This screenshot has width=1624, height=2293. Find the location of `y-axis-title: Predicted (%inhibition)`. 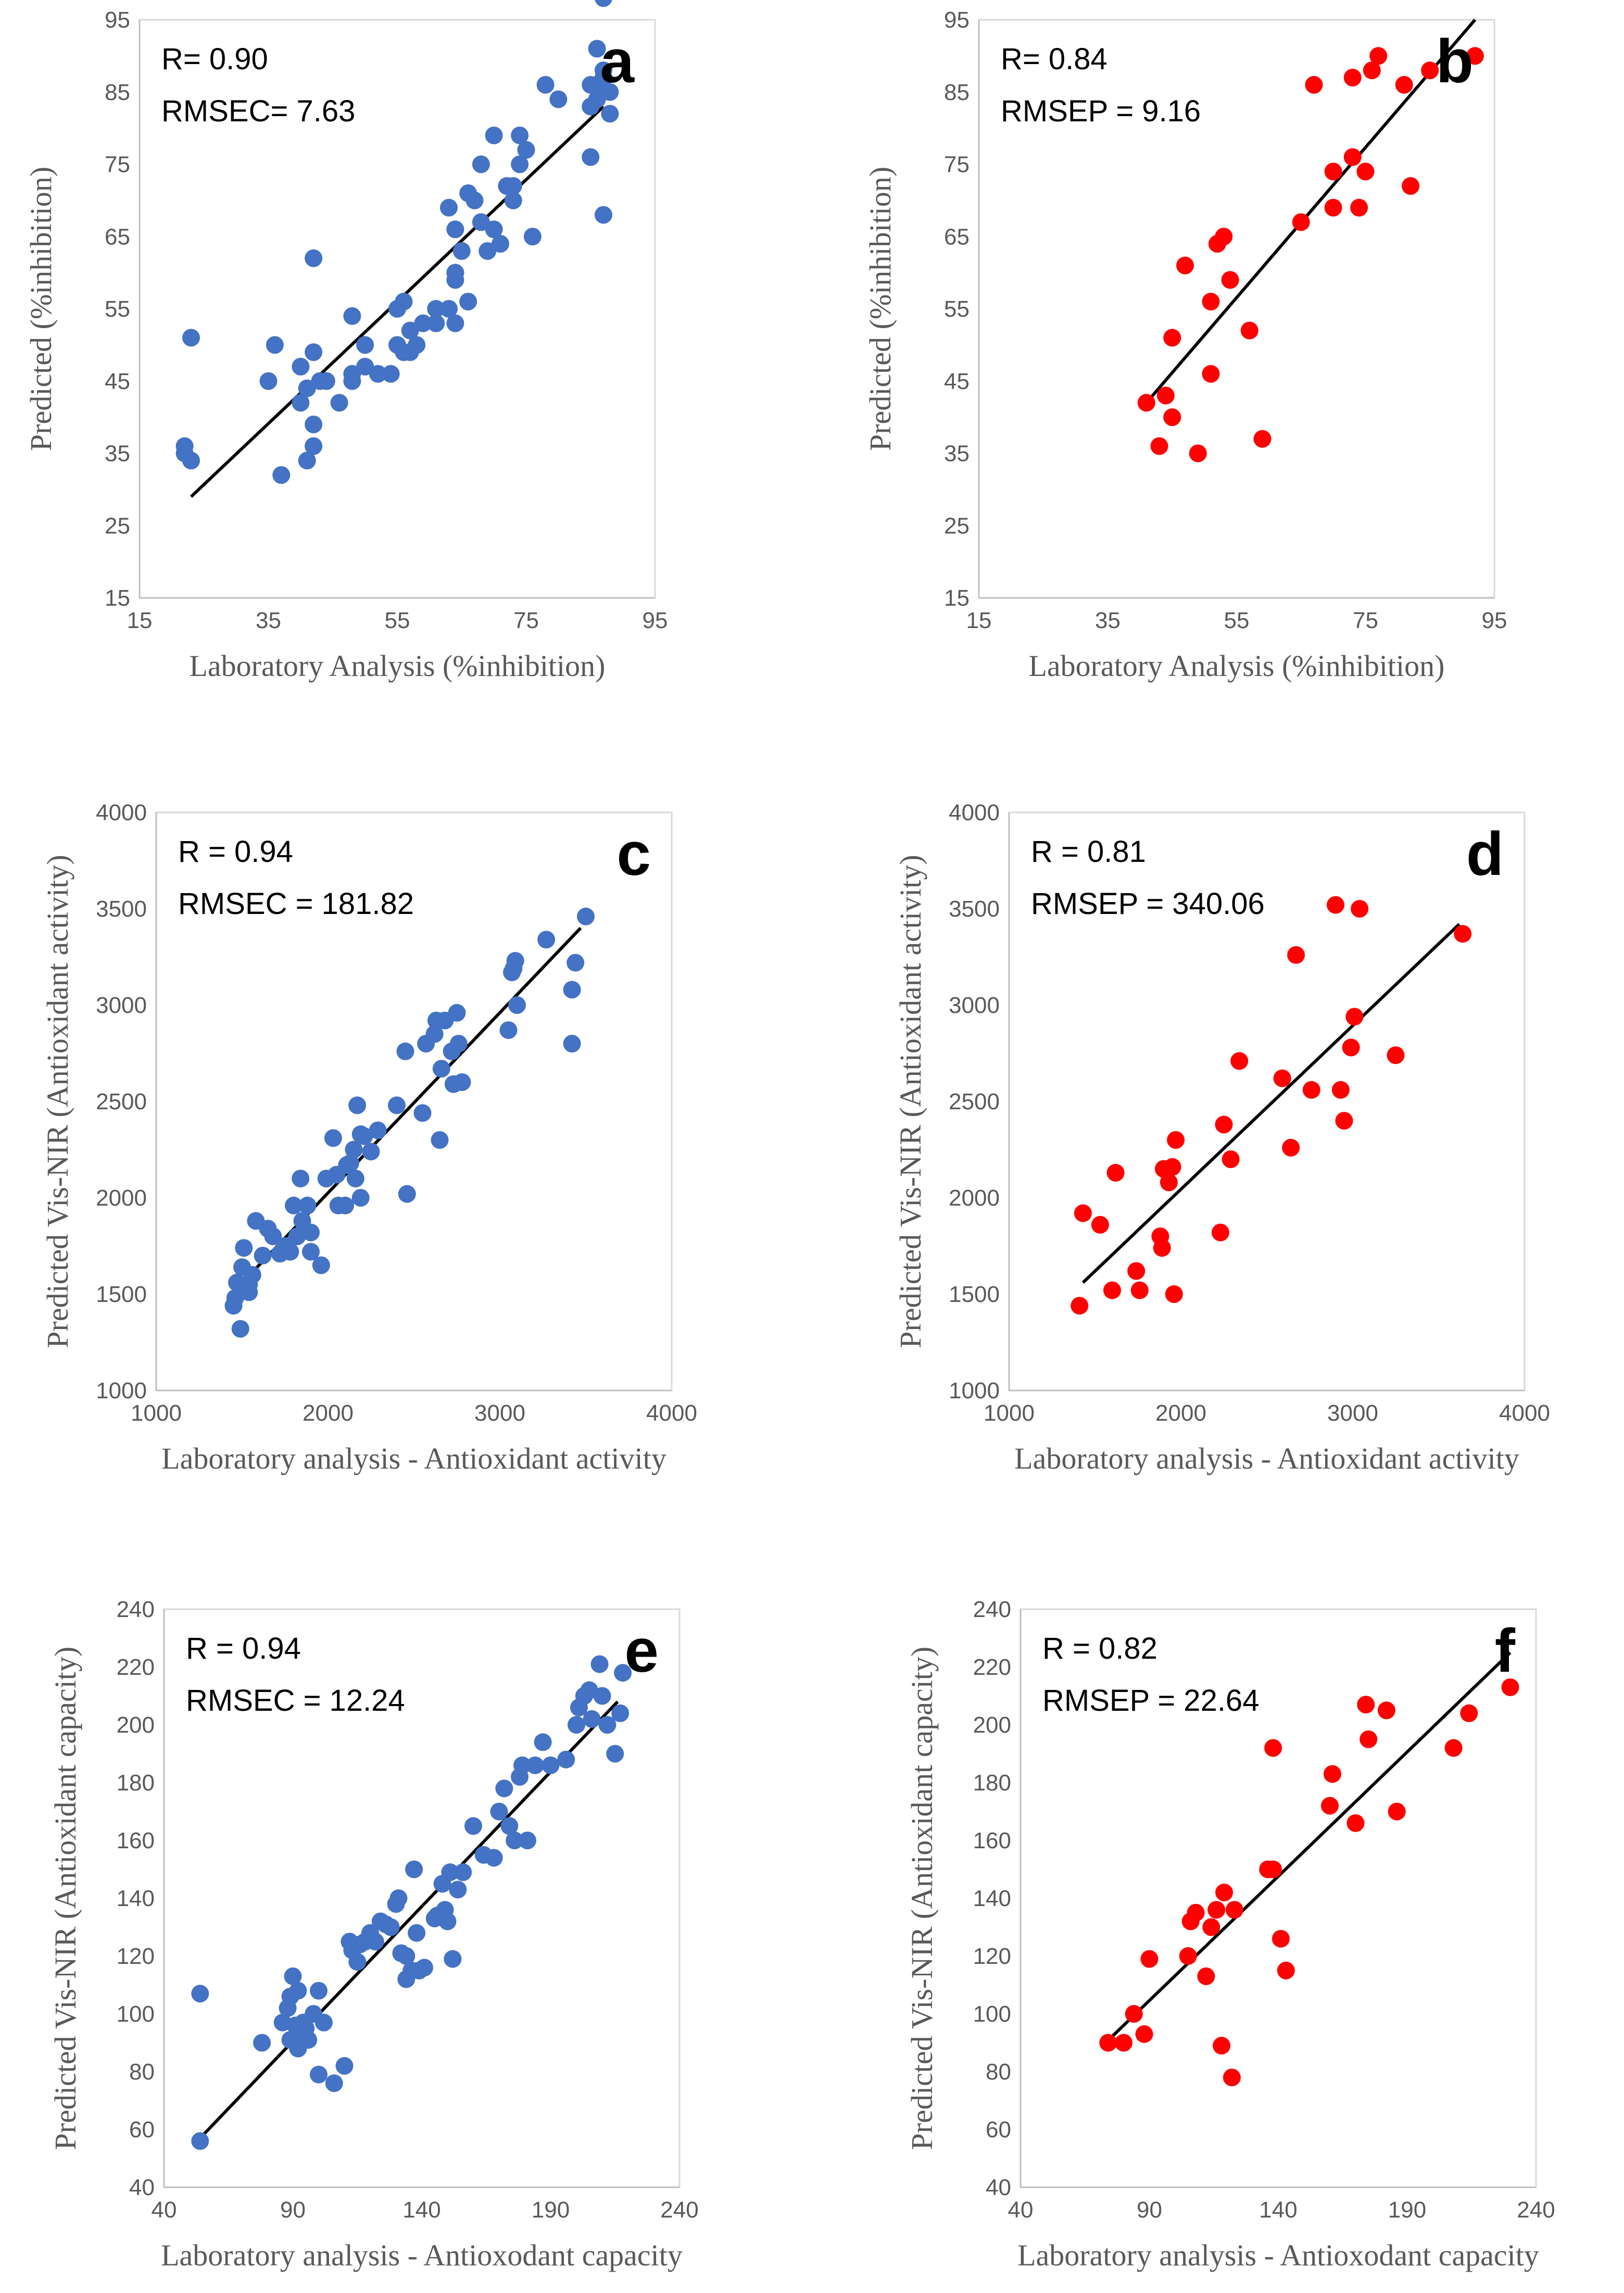

y-axis-title: Predicted (%inhibition) is located at coordinates (41, 309).